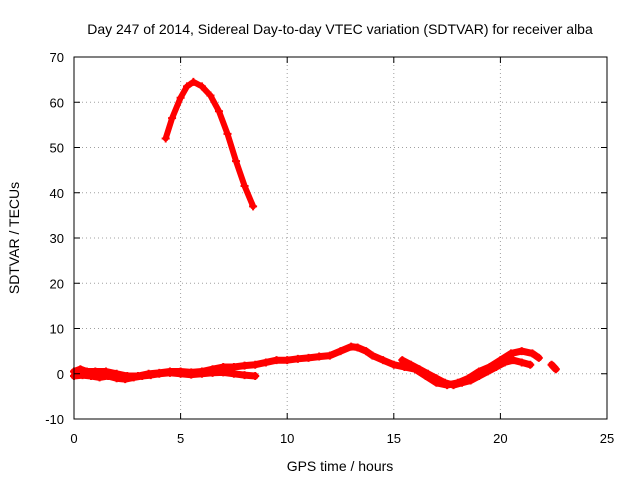 The image size is (640, 480). I want to click on y-tick-label: 60, so click(57, 102).